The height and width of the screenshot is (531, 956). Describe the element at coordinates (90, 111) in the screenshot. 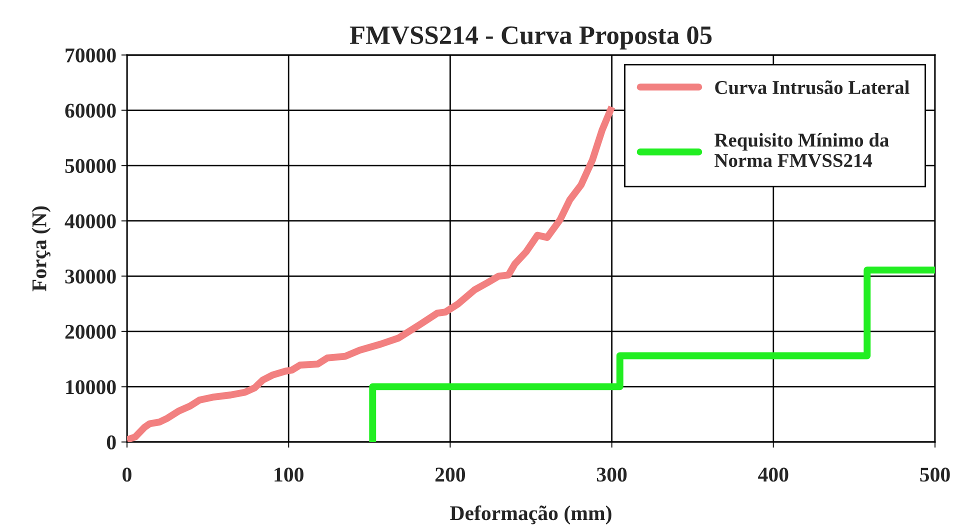

I see `y-tick-label: 60000` at that location.